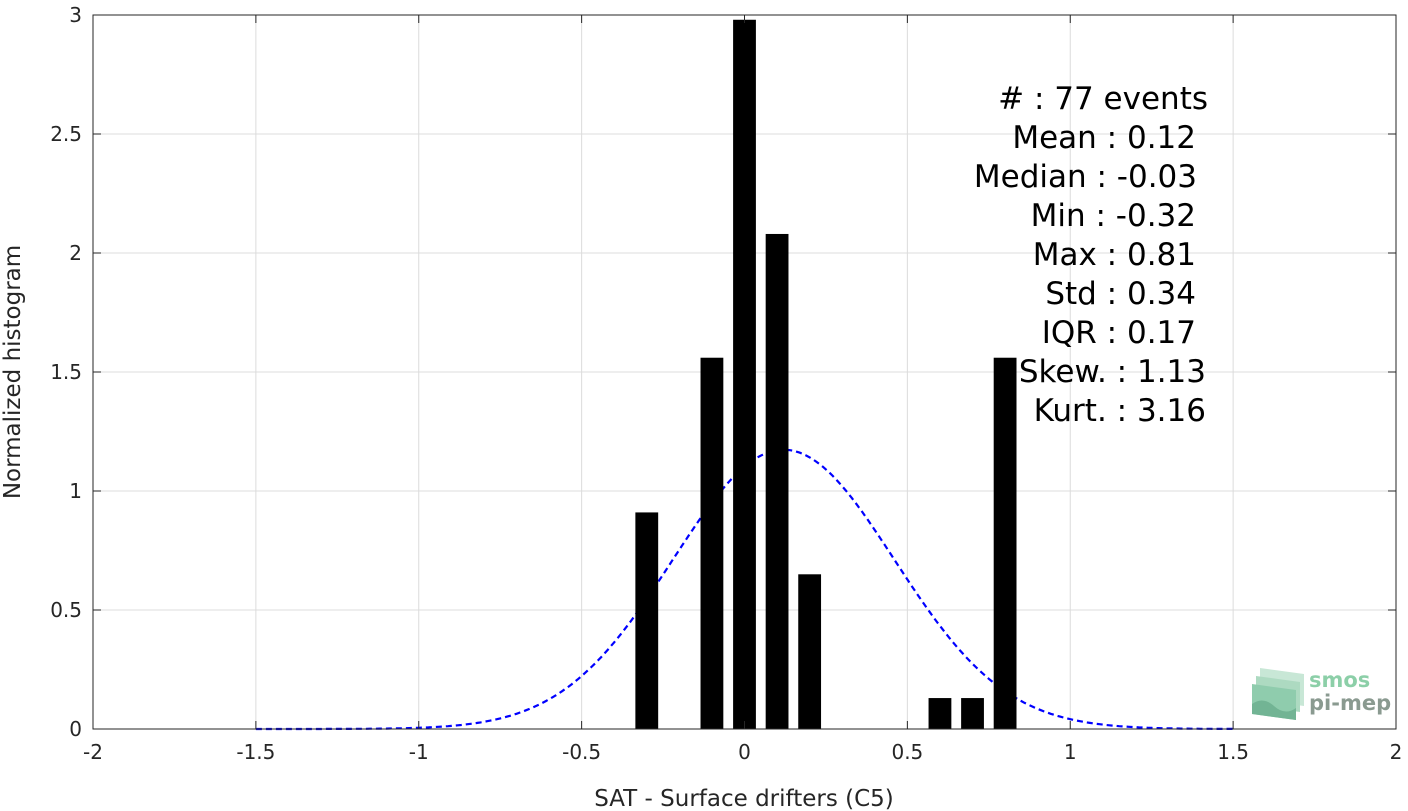 This screenshot has height=811, width=1408. Describe the element at coordinates (419, 752) in the screenshot. I see `x-tick-label-2: -1` at that location.